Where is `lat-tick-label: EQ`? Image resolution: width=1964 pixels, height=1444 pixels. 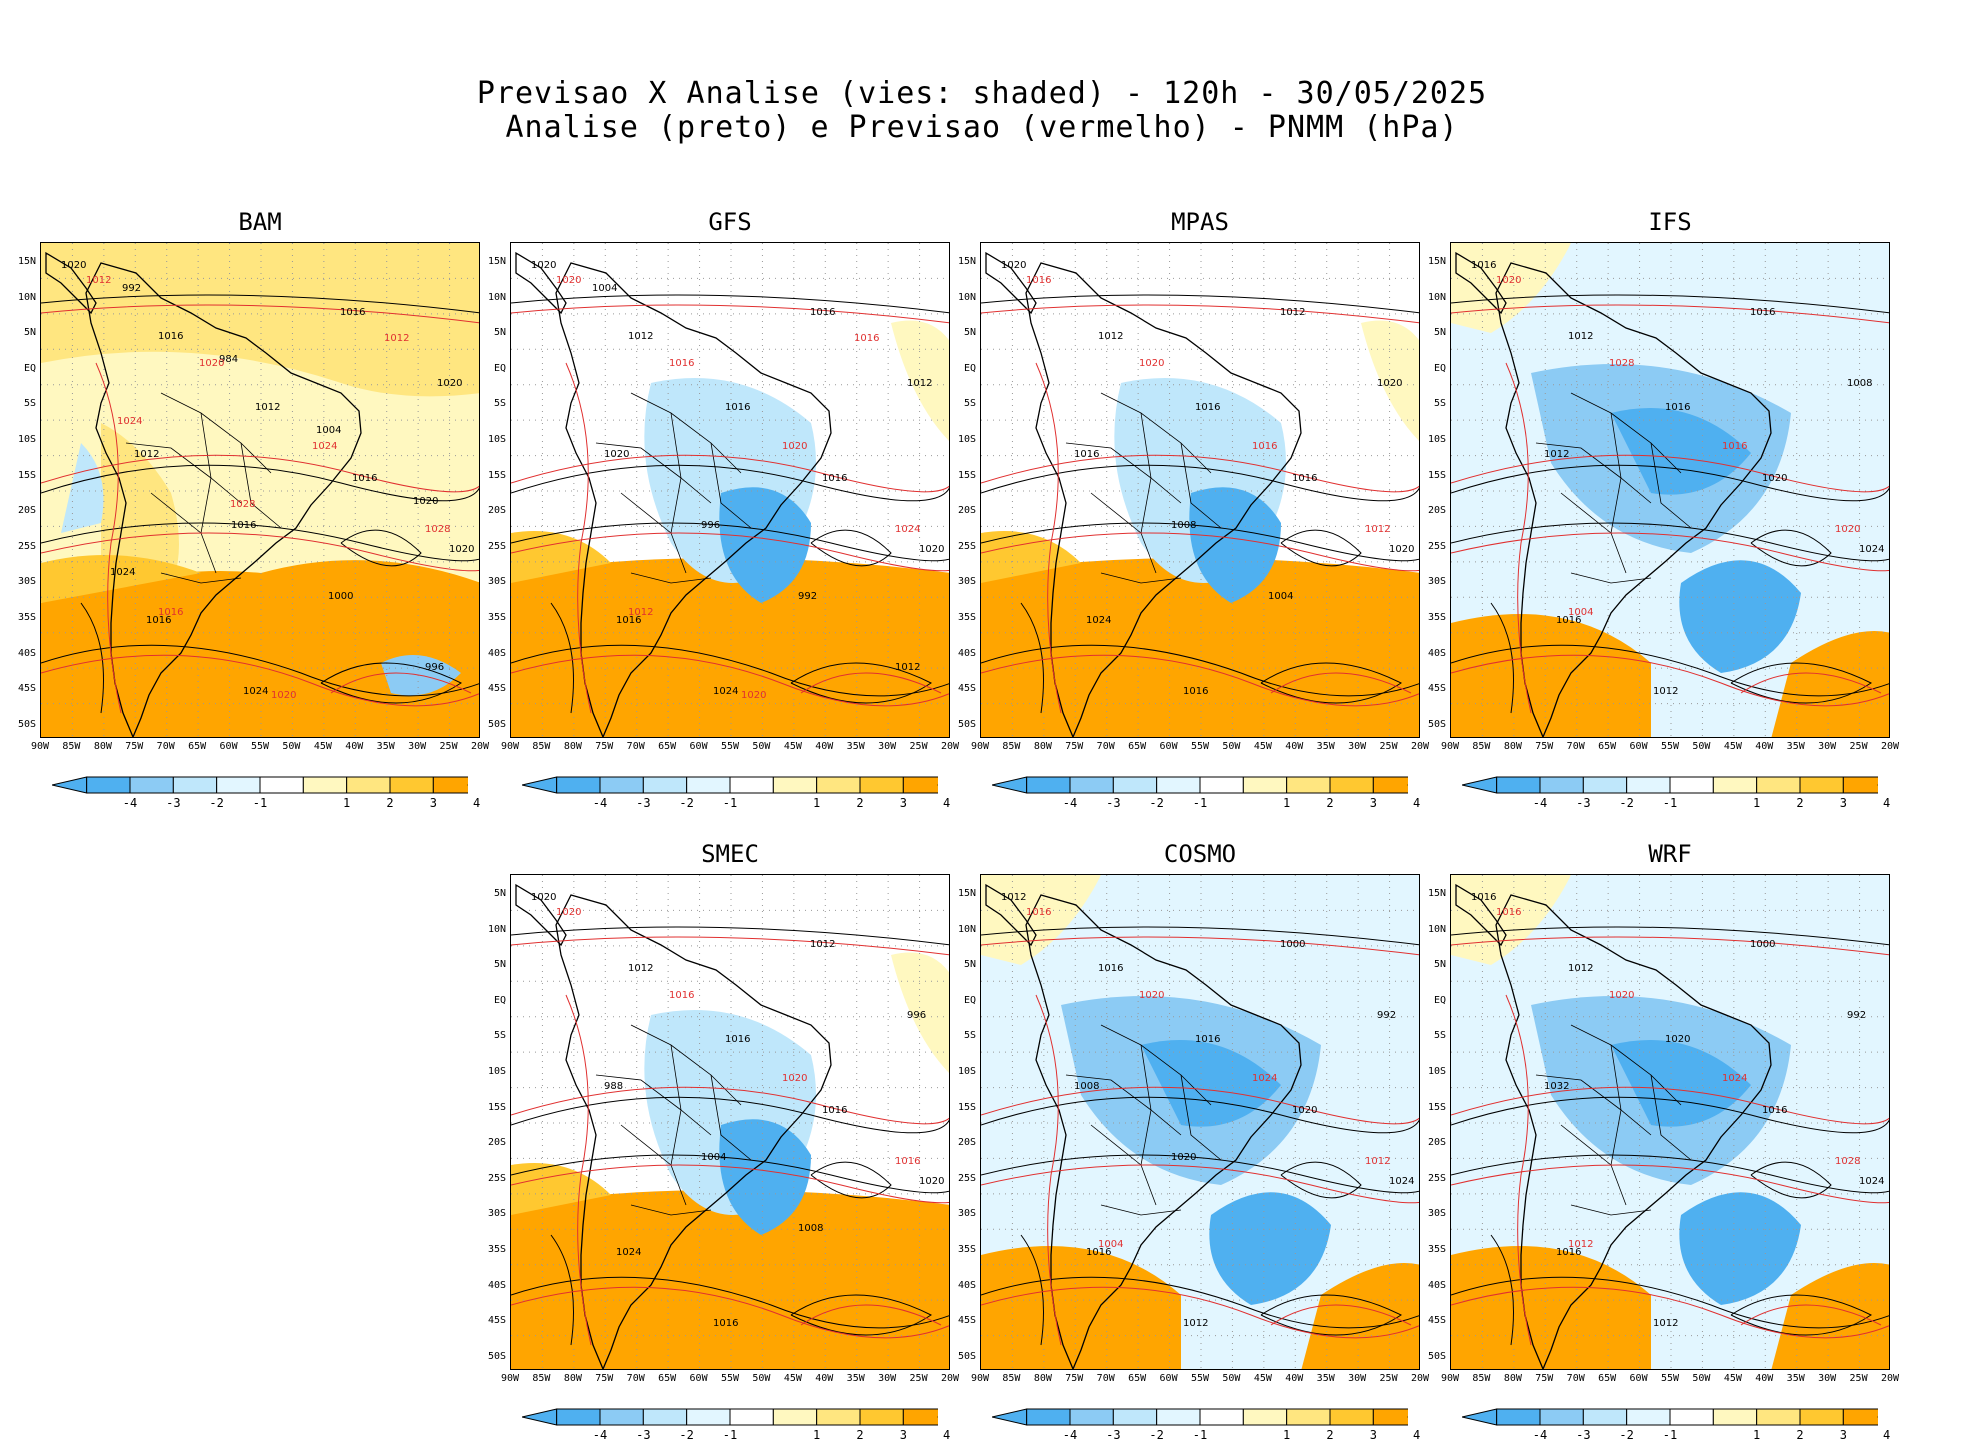 lat-tick-label: EQ is located at coordinates (499, 1000).